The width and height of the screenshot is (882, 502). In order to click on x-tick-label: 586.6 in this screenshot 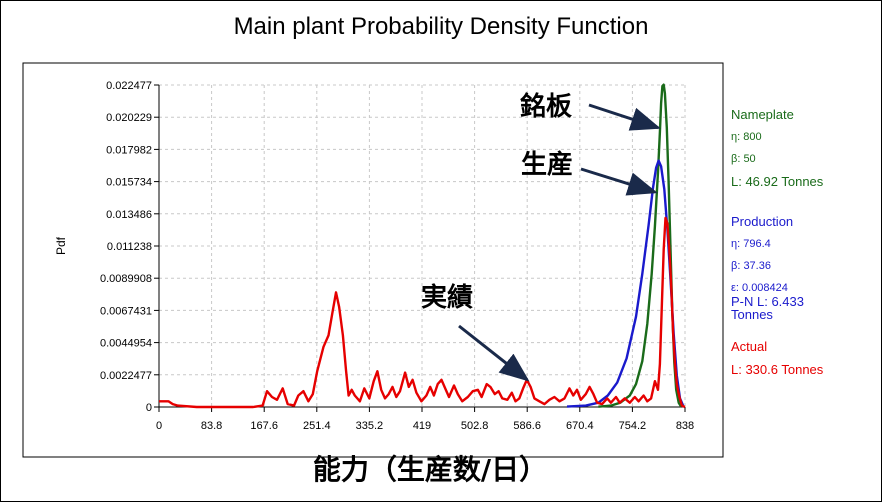, I will do `click(527, 426)`.